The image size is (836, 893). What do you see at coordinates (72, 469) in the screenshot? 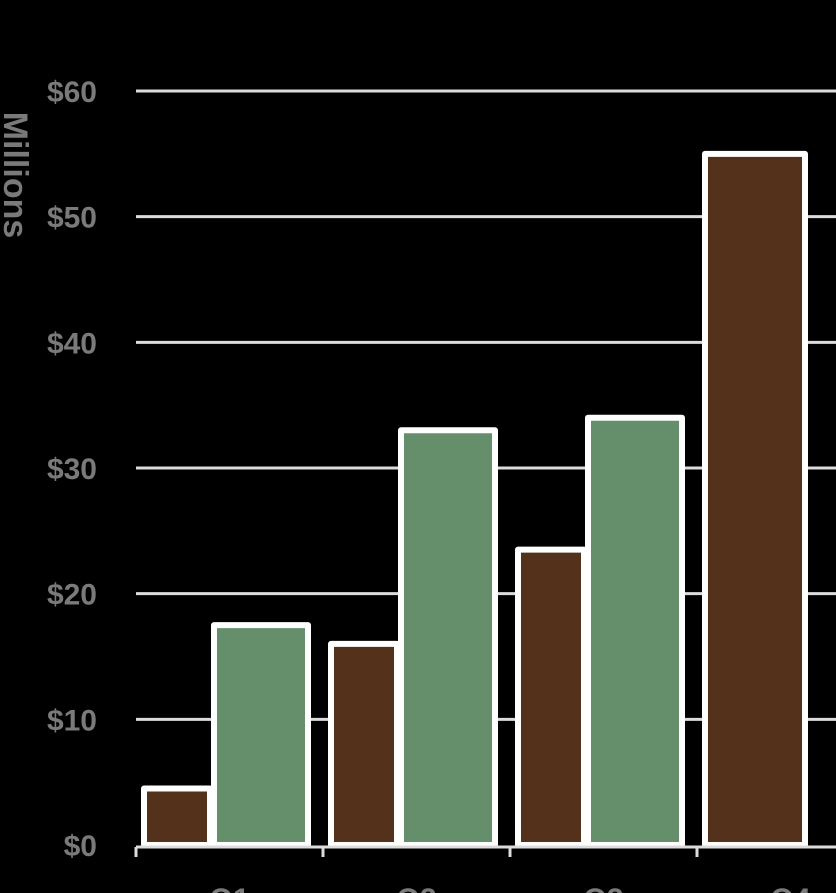
I see `y-tick-label: $30` at bounding box center [72, 469].